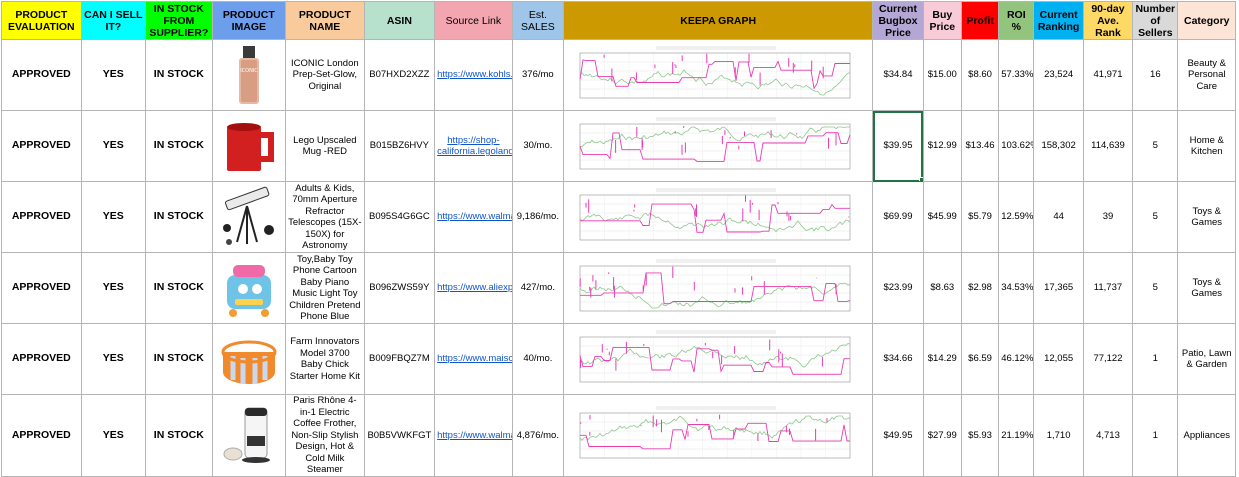 This screenshot has height=477, width=1239. I want to click on source-link: https://shop-california.legoland.com, so click(474, 146).